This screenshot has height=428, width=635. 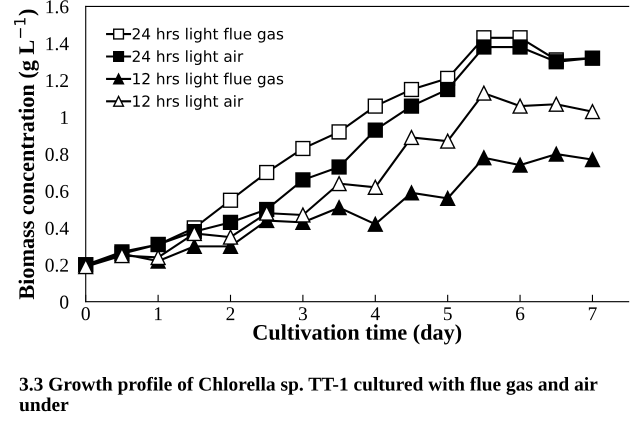 I want to click on x-axis-title: Cultivation time (day), so click(x=357, y=334).